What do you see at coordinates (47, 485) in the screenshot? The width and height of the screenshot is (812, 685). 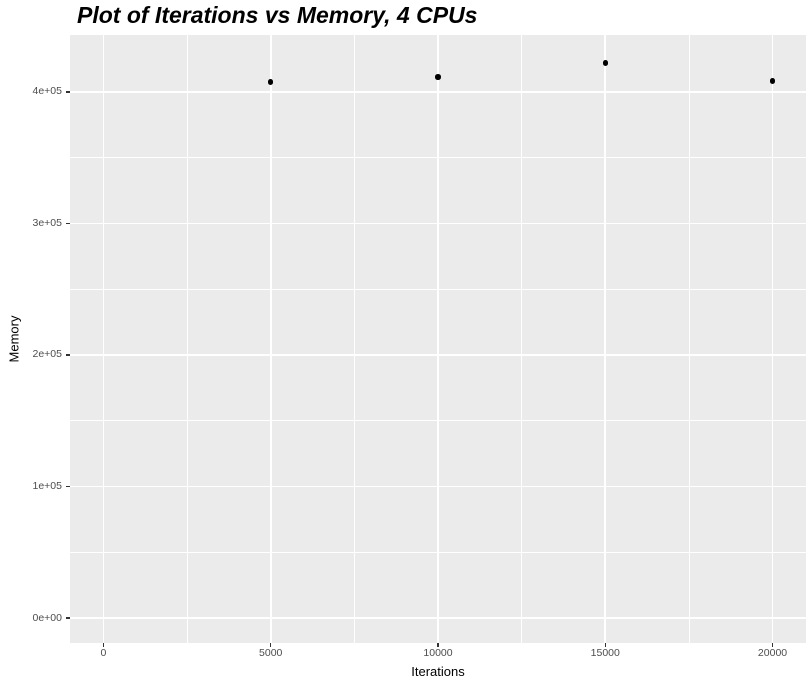 I see `y-tick-label: 1e+05` at bounding box center [47, 485].